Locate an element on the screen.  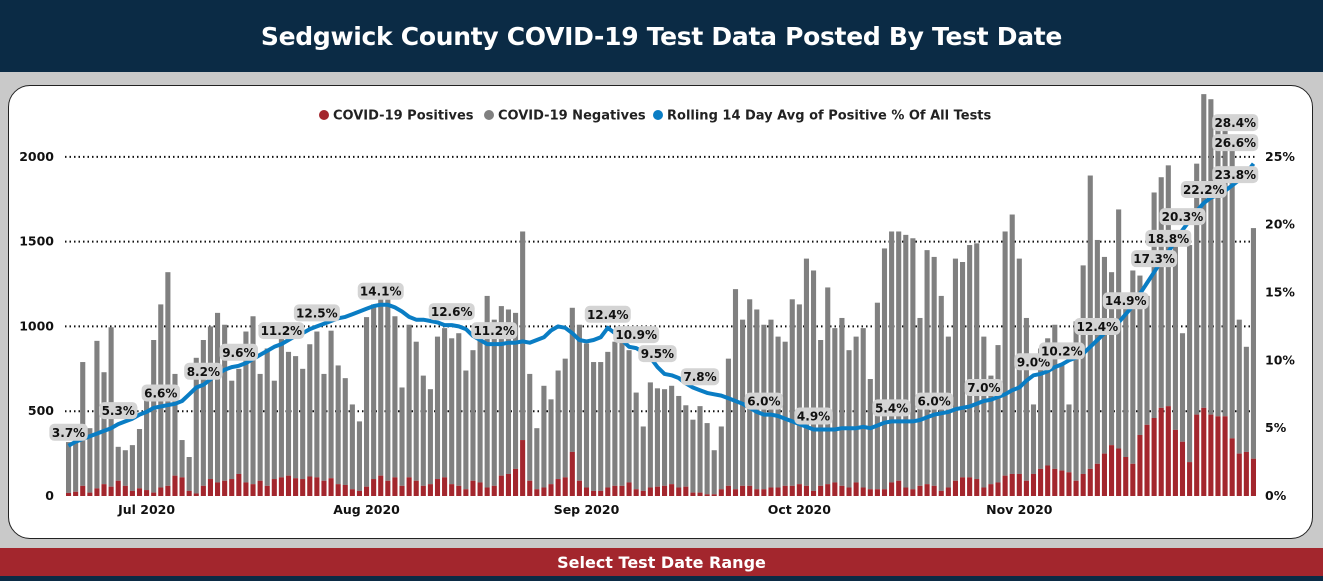
left-tick-label: 2000 is located at coordinates (36, 156).